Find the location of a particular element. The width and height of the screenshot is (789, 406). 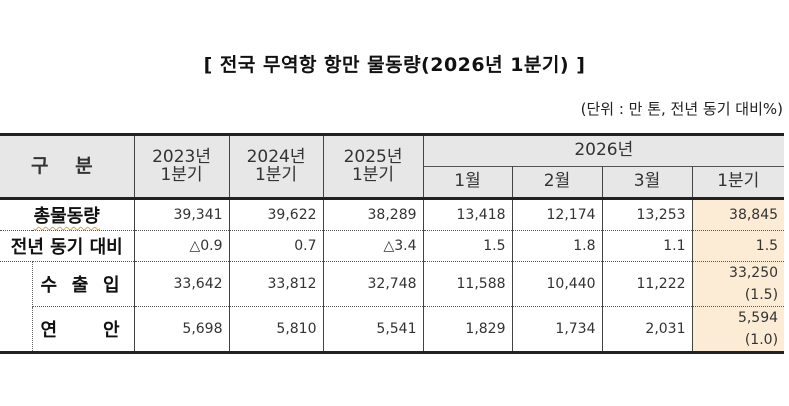

cell: 5,810 is located at coordinates (276, 330).